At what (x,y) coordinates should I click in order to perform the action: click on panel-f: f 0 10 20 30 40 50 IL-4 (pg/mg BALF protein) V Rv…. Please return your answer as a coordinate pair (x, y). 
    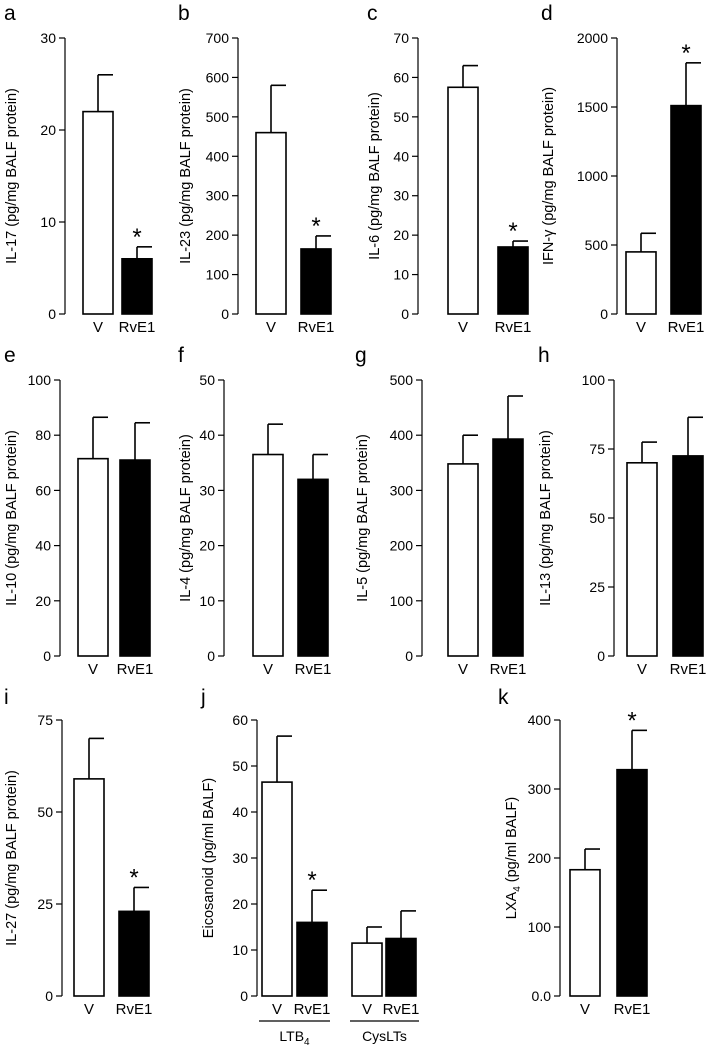
    Looking at the image, I should click on (254, 511).